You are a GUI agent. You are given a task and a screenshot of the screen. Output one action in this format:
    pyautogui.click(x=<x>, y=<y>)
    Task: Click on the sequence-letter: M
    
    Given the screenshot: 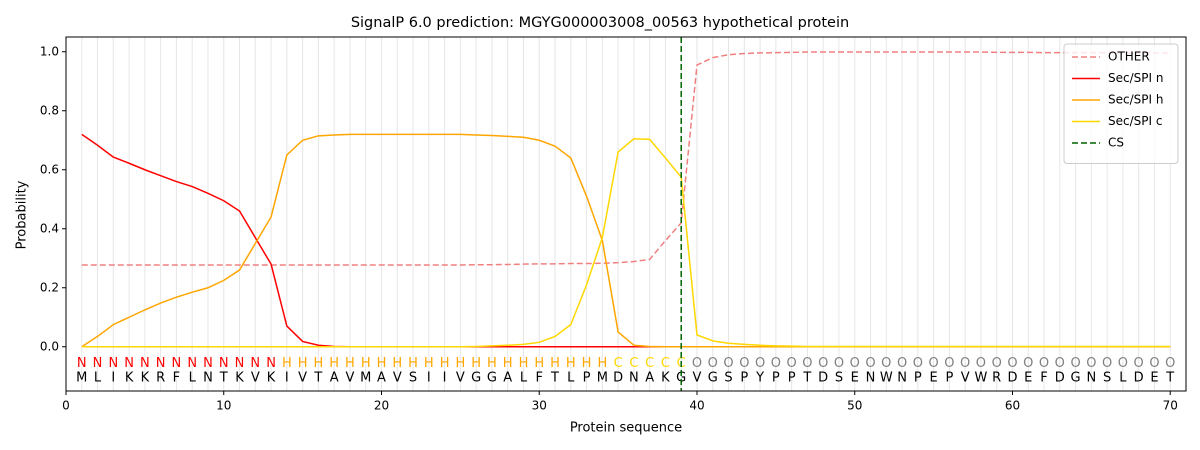 What is the action you would take?
    pyautogui.click(x=602, y=377)
    